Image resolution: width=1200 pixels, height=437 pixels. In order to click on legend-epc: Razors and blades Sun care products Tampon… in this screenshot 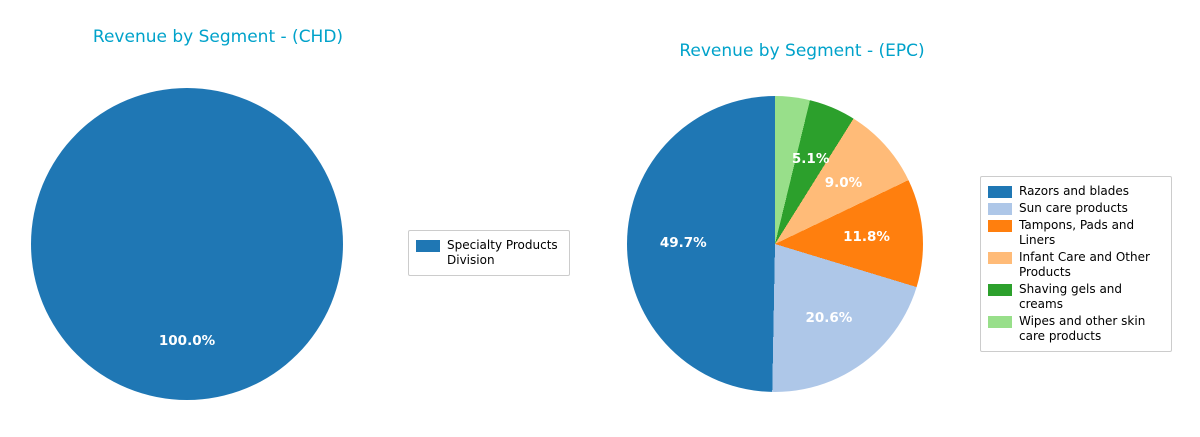, I will do `click(1076, 264)`.